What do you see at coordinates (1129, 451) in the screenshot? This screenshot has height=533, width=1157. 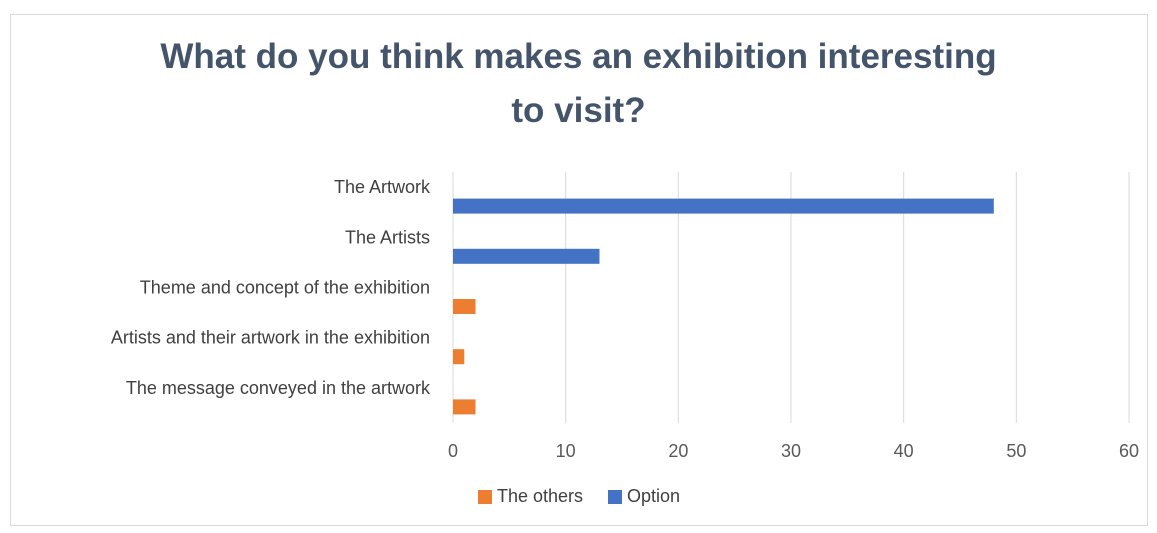 I see `x-tick-label-60: 60` at bounding box center [1129, 451].